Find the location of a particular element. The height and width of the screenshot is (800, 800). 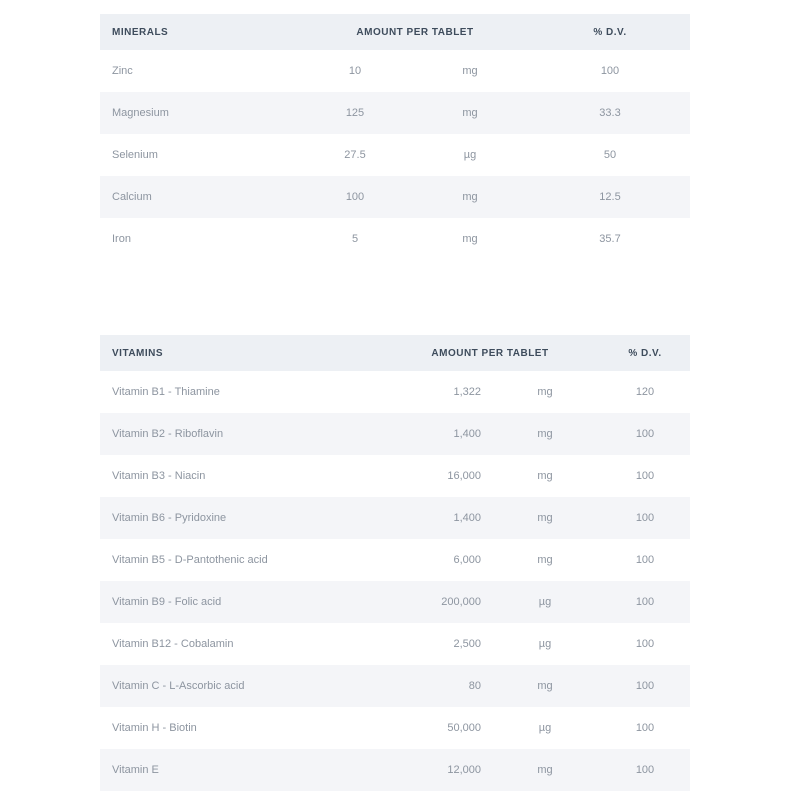

table-row: Vitamin B3 - Niacin 16,000 mg 100 is located at coordinates (395, 476).